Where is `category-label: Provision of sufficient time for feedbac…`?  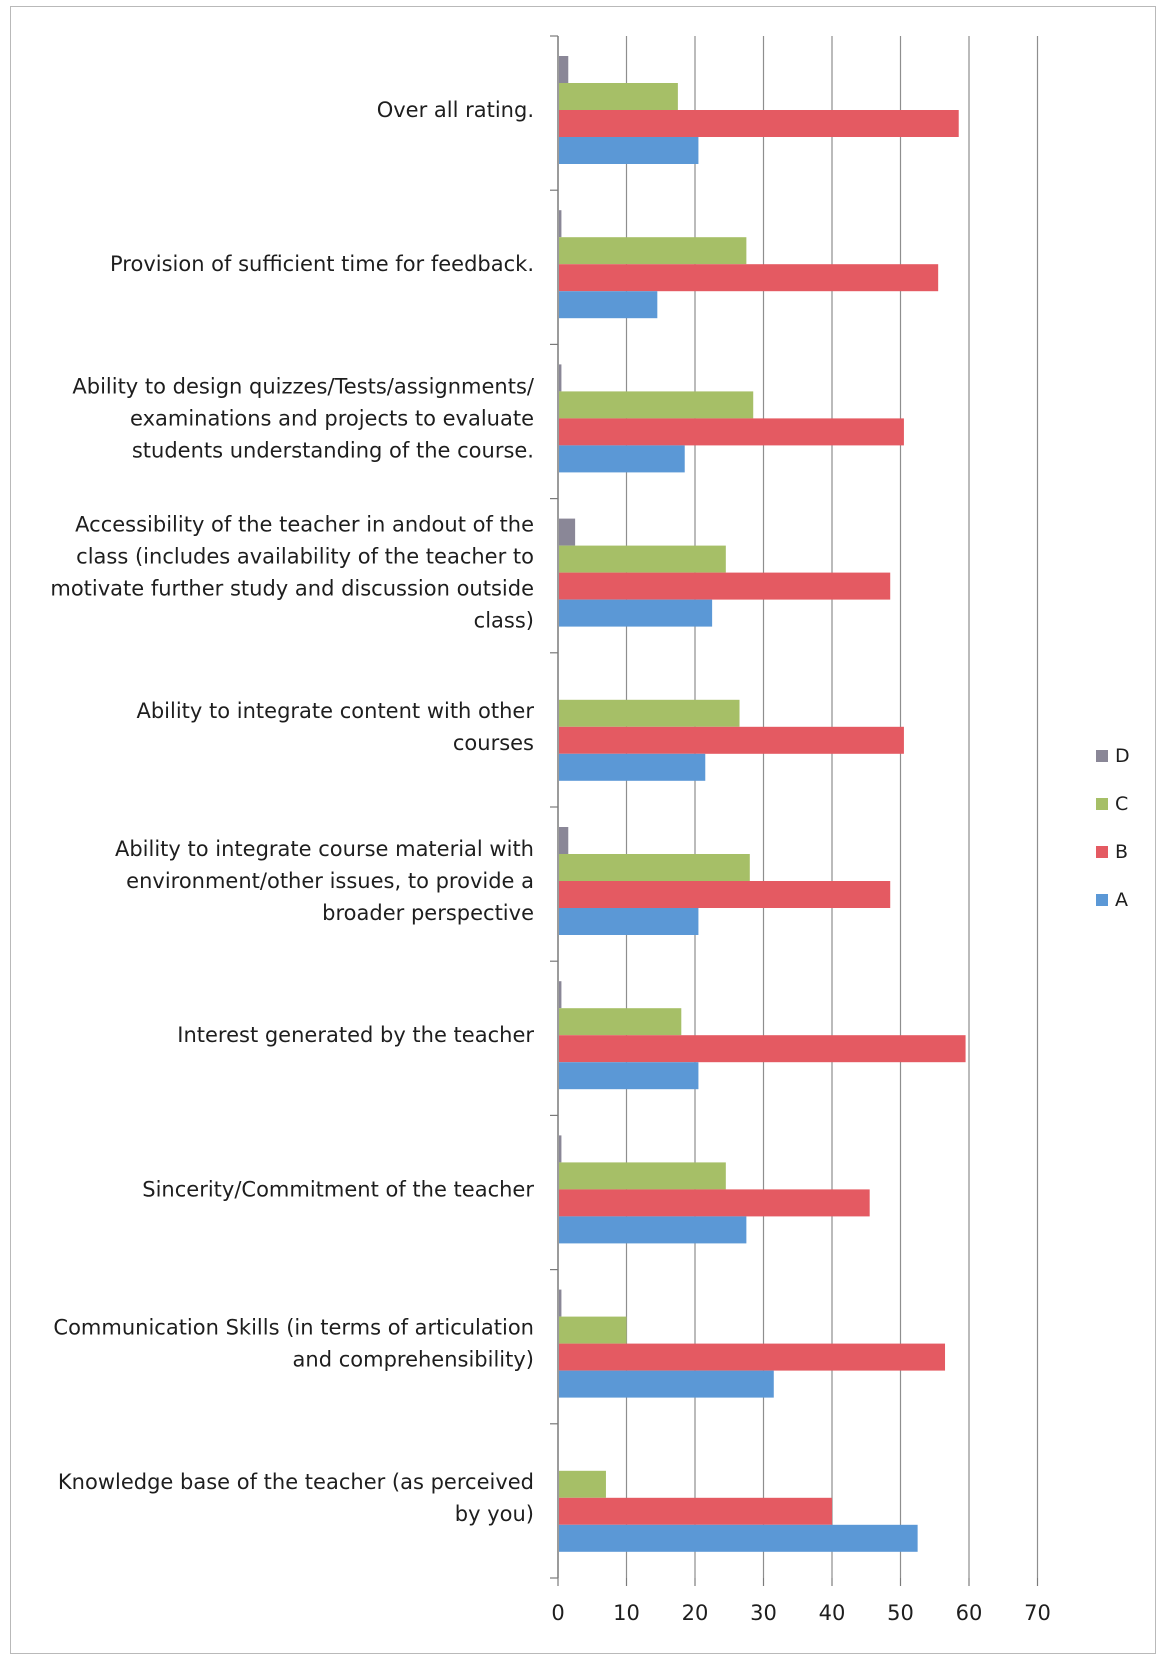
category-label: Provision of sufficient time for feedbac… is located at coordinates (322, 264).